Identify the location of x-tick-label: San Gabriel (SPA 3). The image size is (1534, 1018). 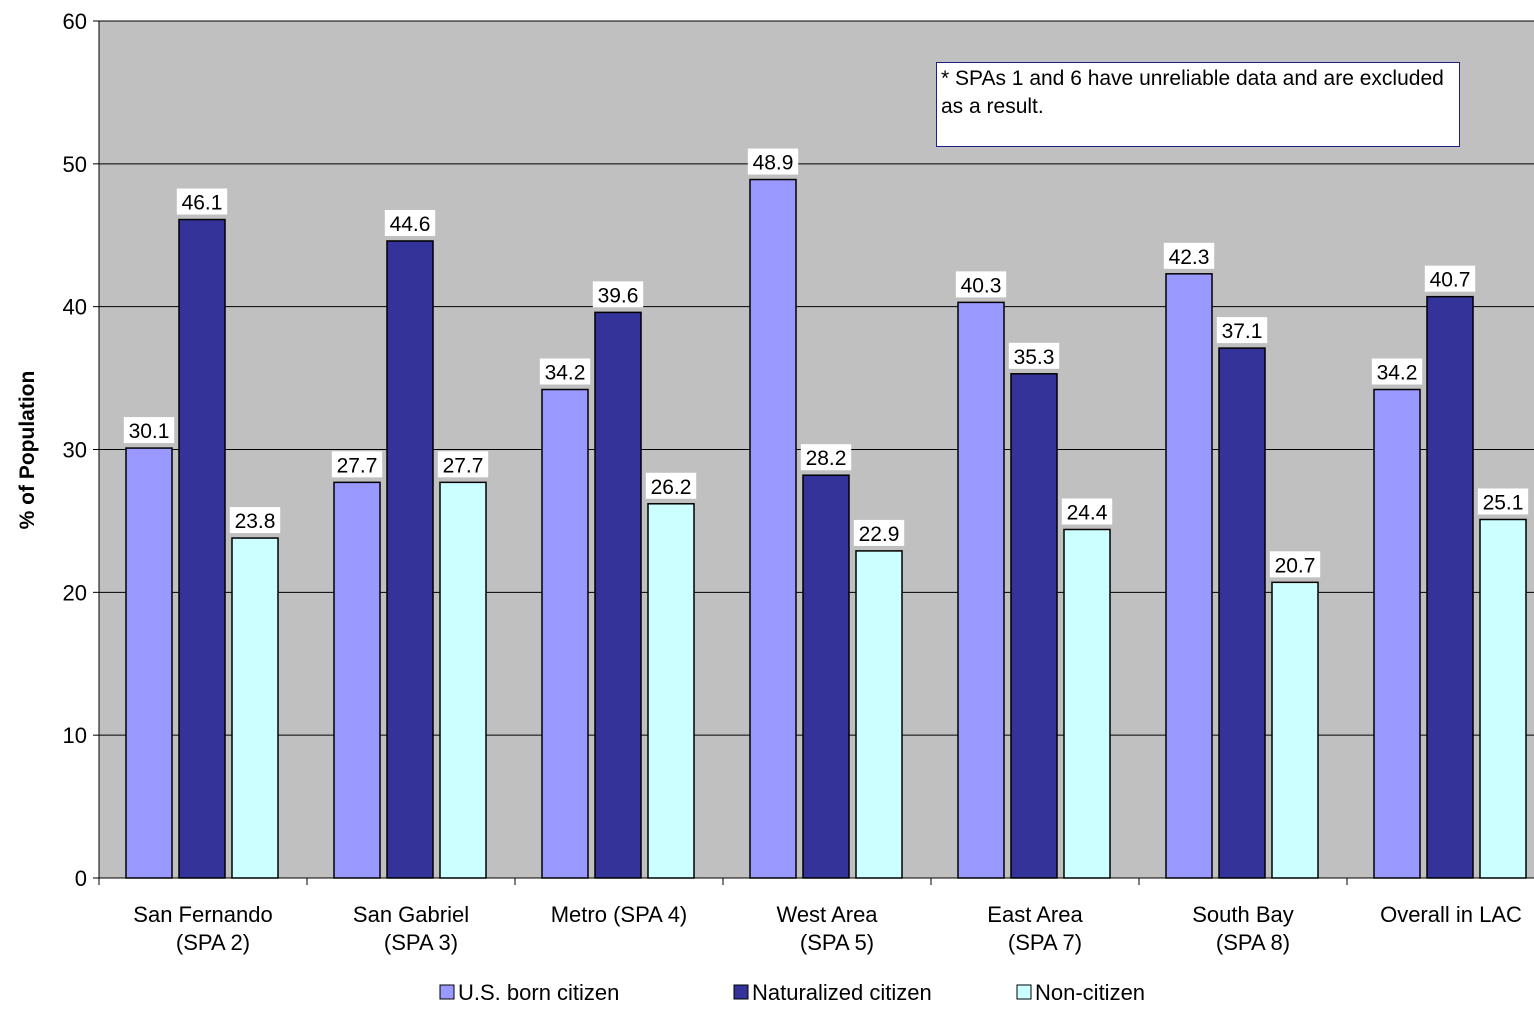
(411, 928).